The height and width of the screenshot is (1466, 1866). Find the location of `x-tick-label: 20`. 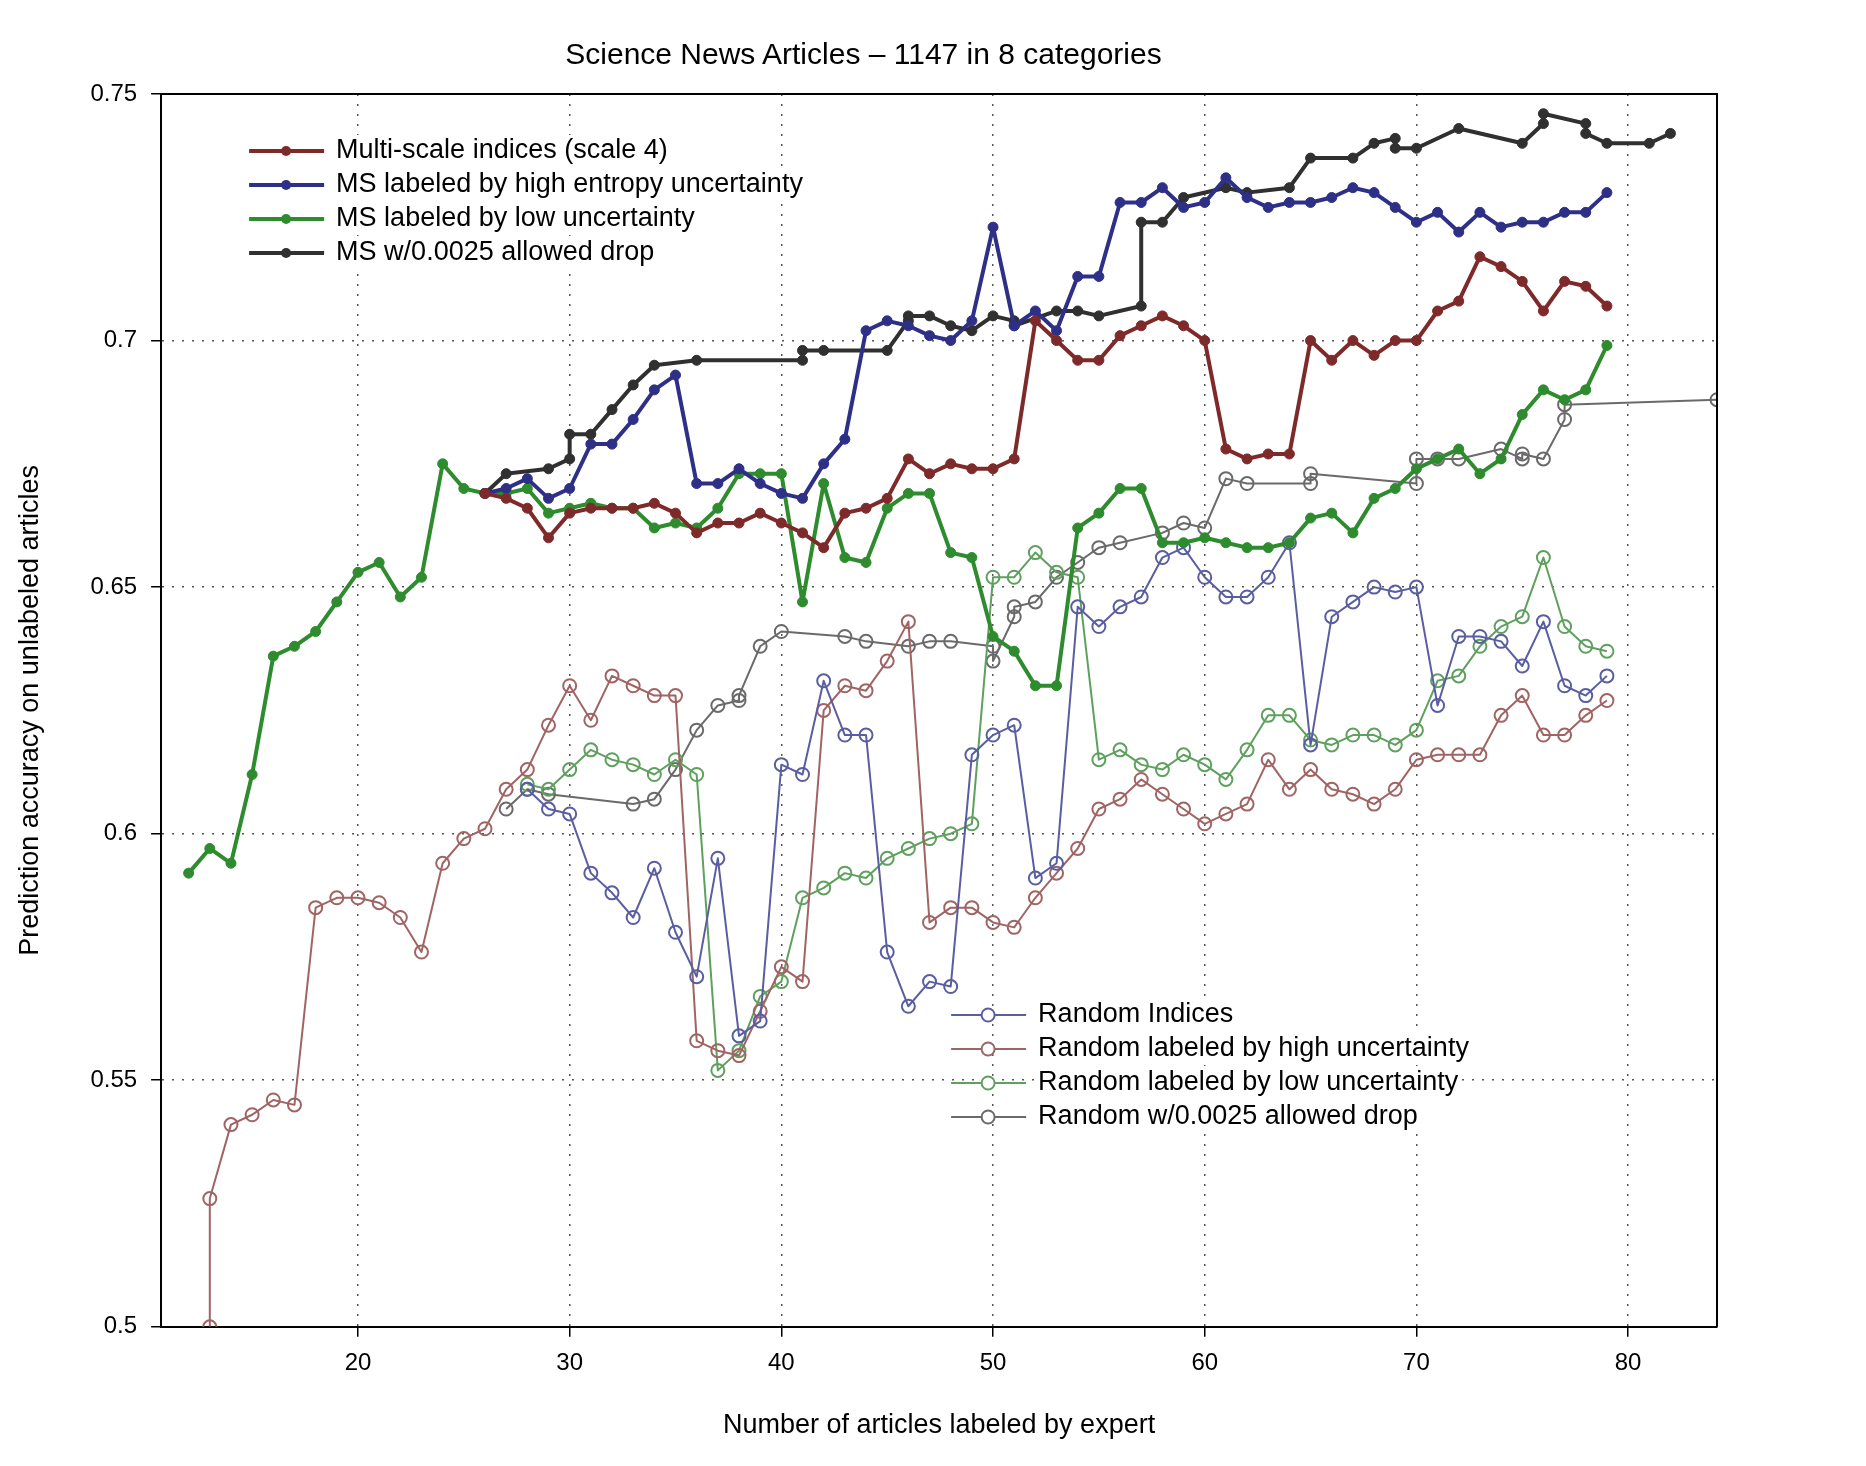

x-tick-label: 20 is located at coordinates (358, 1361).